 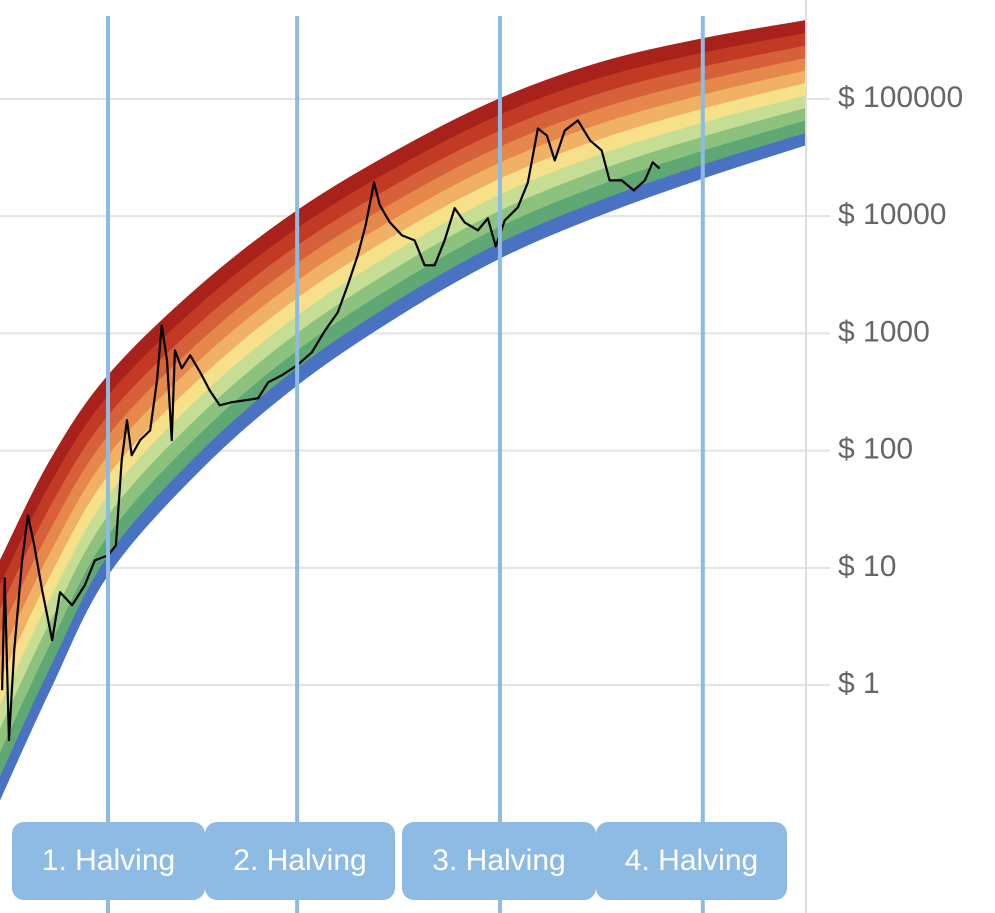 I want to click on y-tick-label: $ 10, so click(x=867, y=566).